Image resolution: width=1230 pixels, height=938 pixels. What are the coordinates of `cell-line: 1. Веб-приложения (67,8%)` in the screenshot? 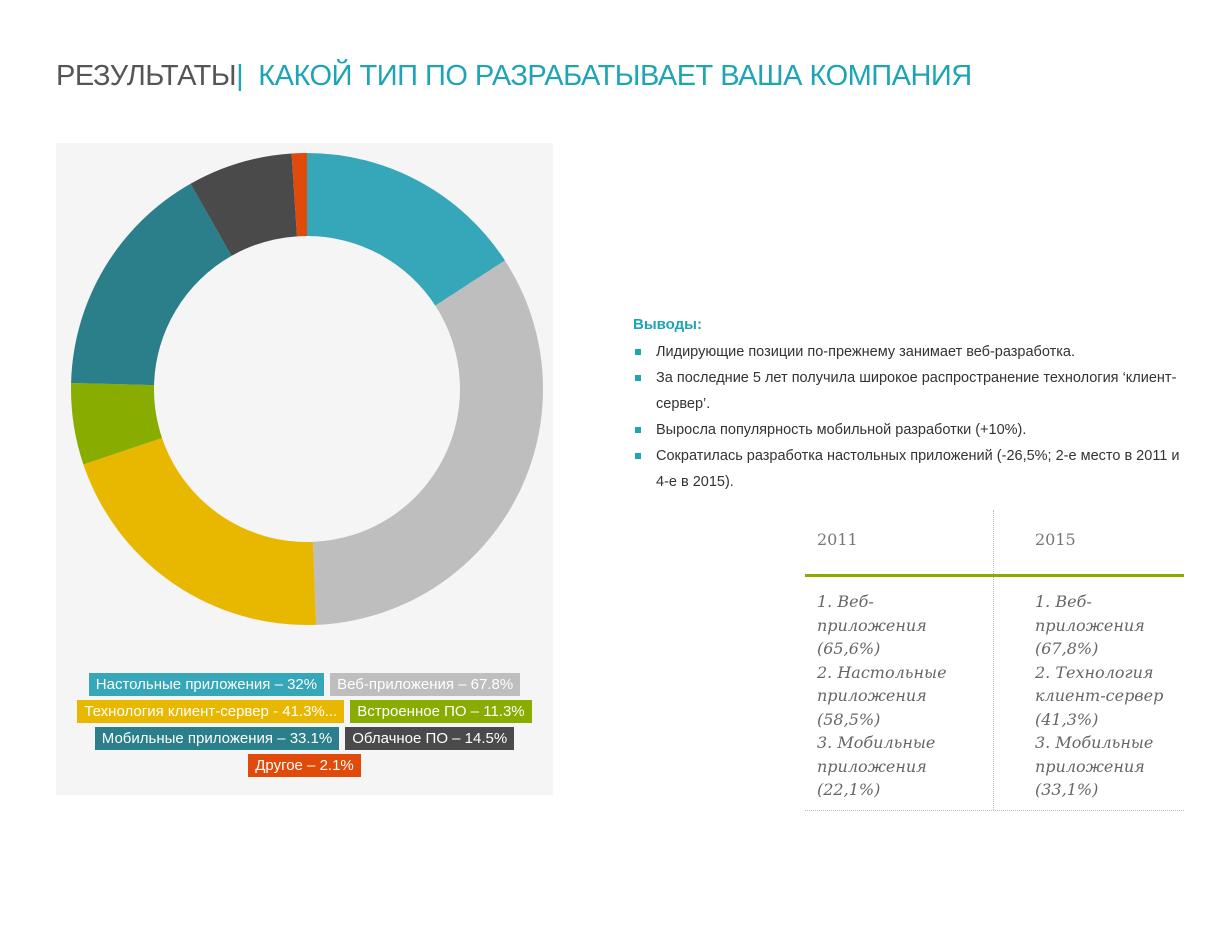 It's located at (1090, 625).